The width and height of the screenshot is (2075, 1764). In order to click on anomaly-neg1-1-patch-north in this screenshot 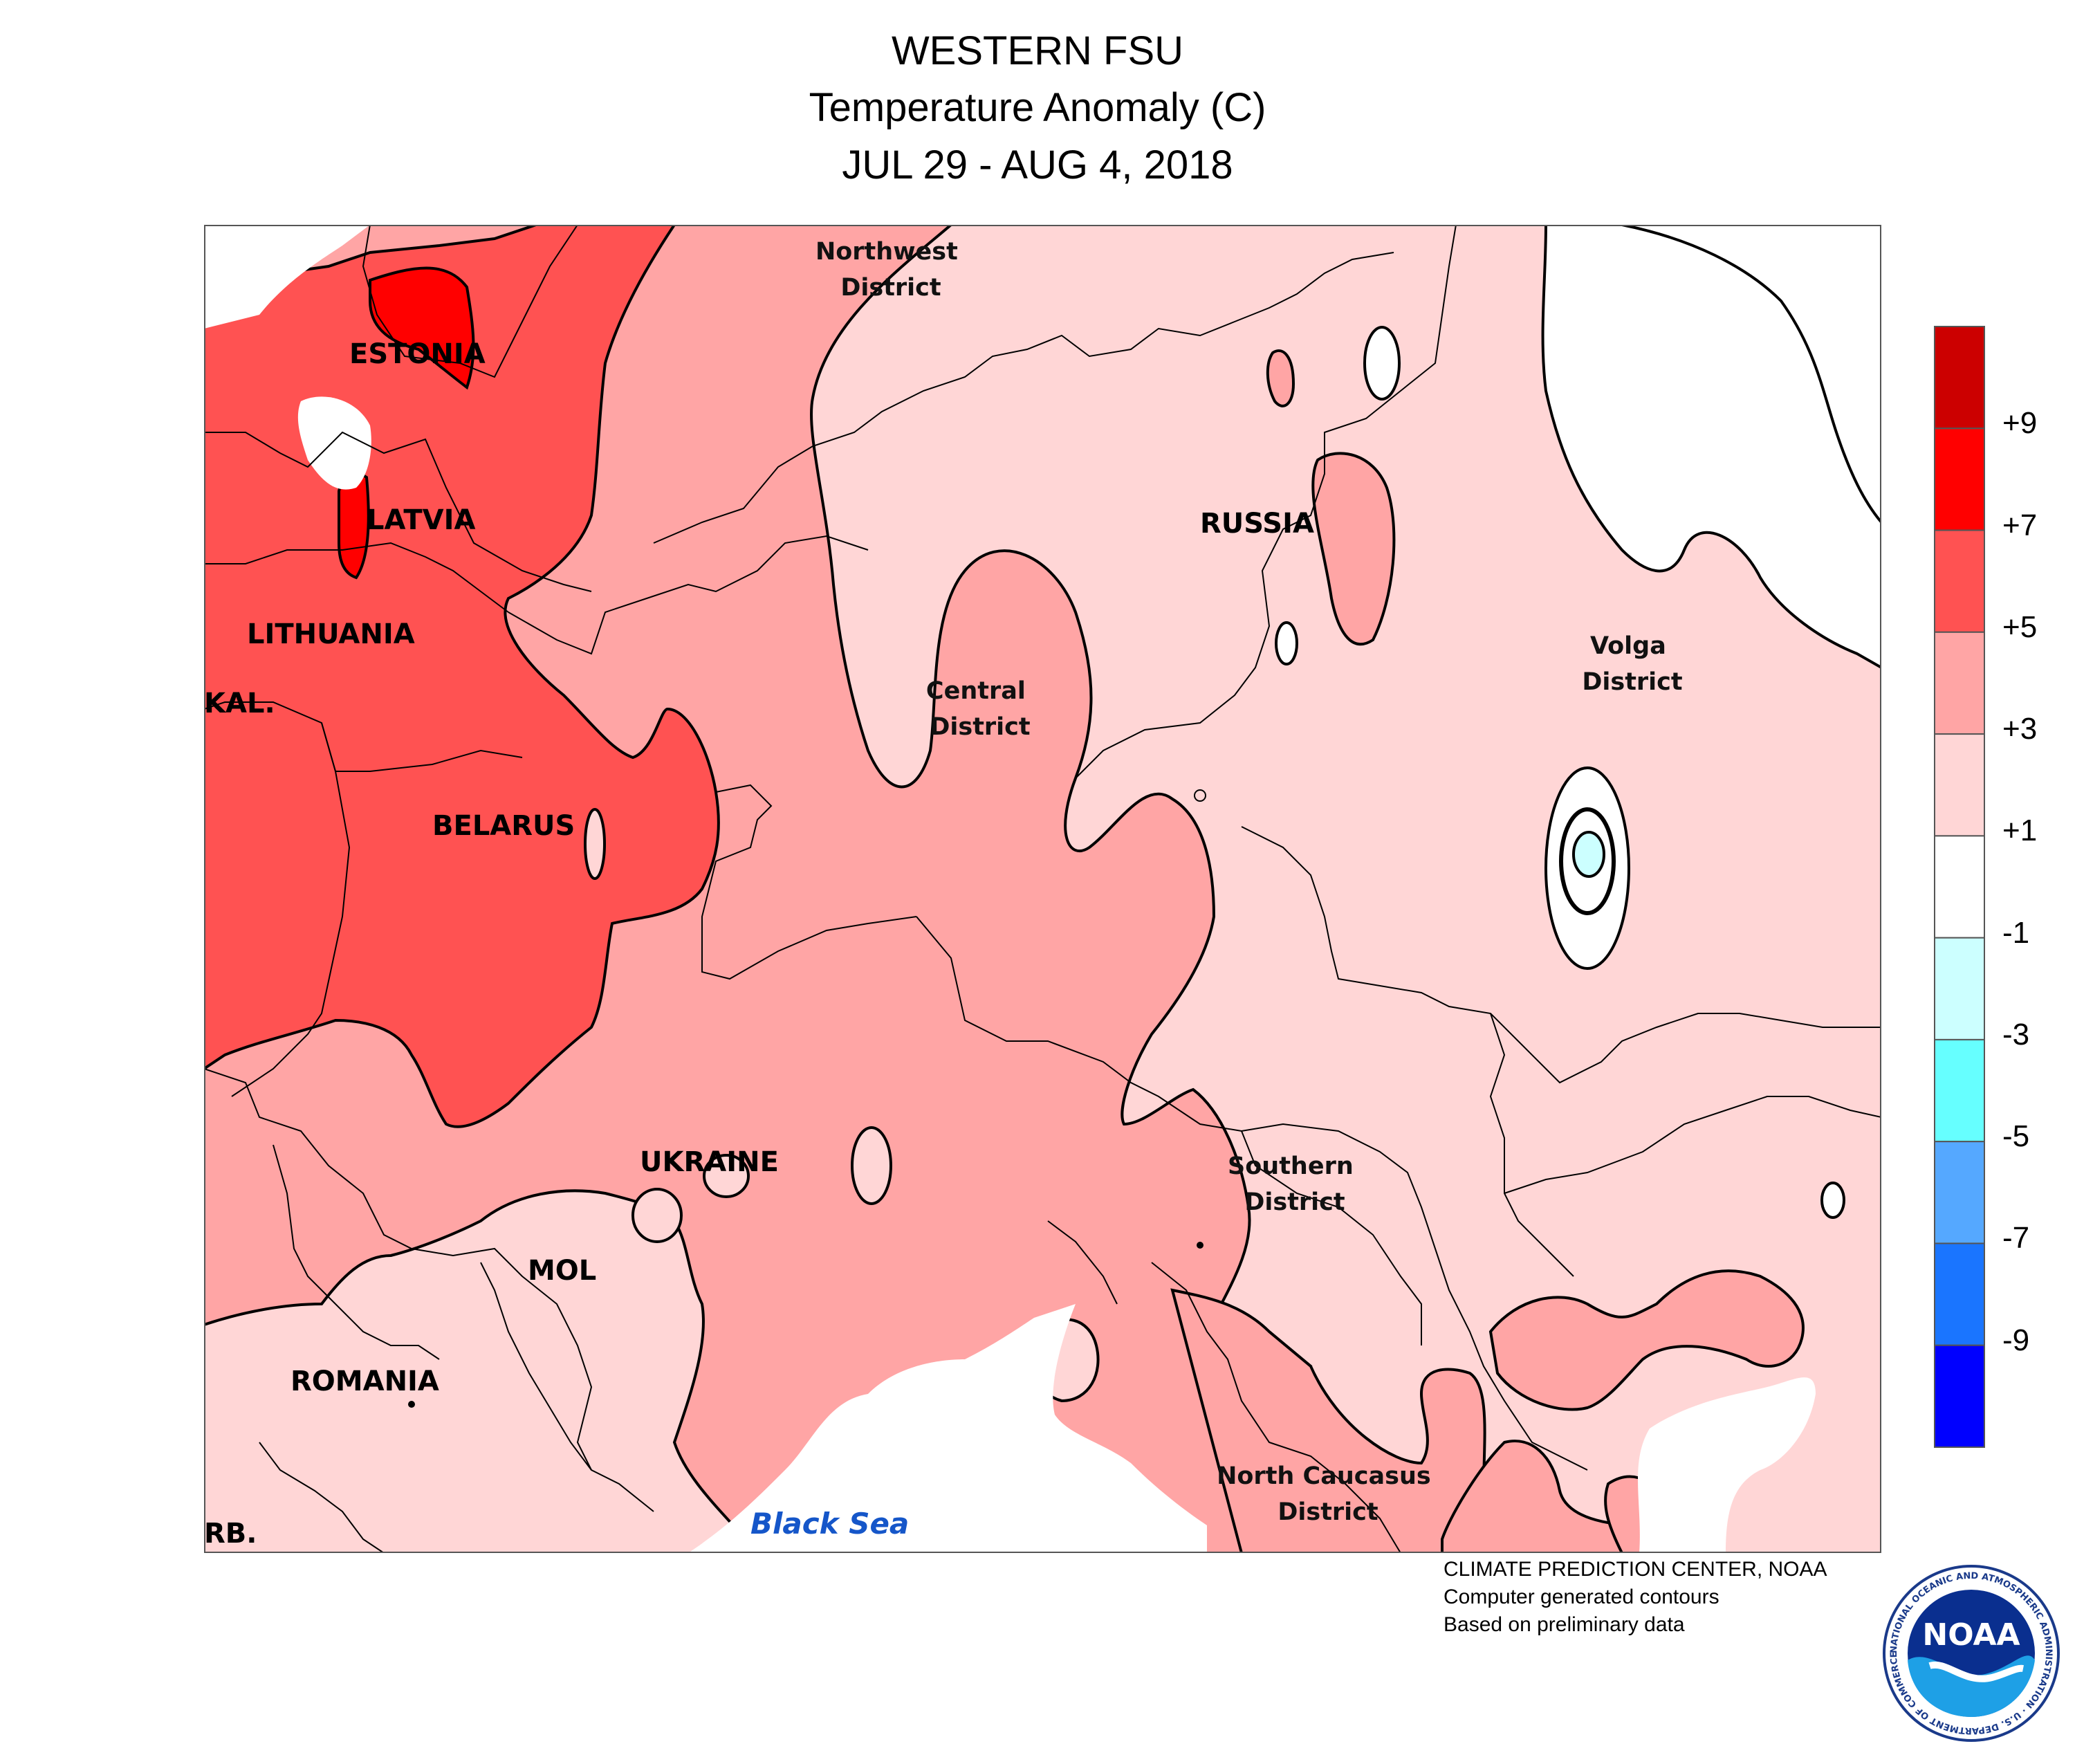, I will do `click(1382, 363)`.